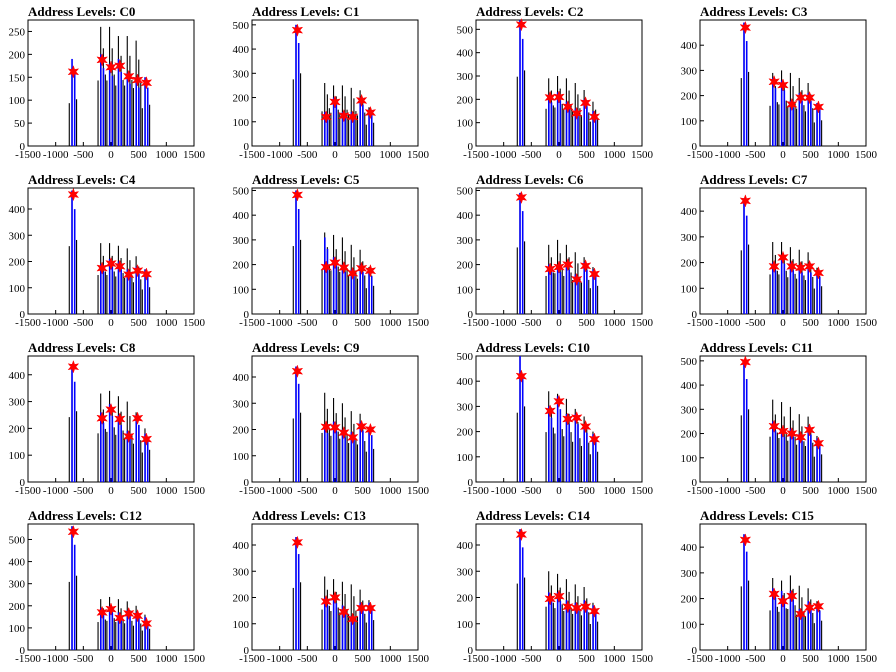 The height and width of the screenshot is (672, 896). I want to click on chart-title: Address Levels: C7, so click(754, 179).